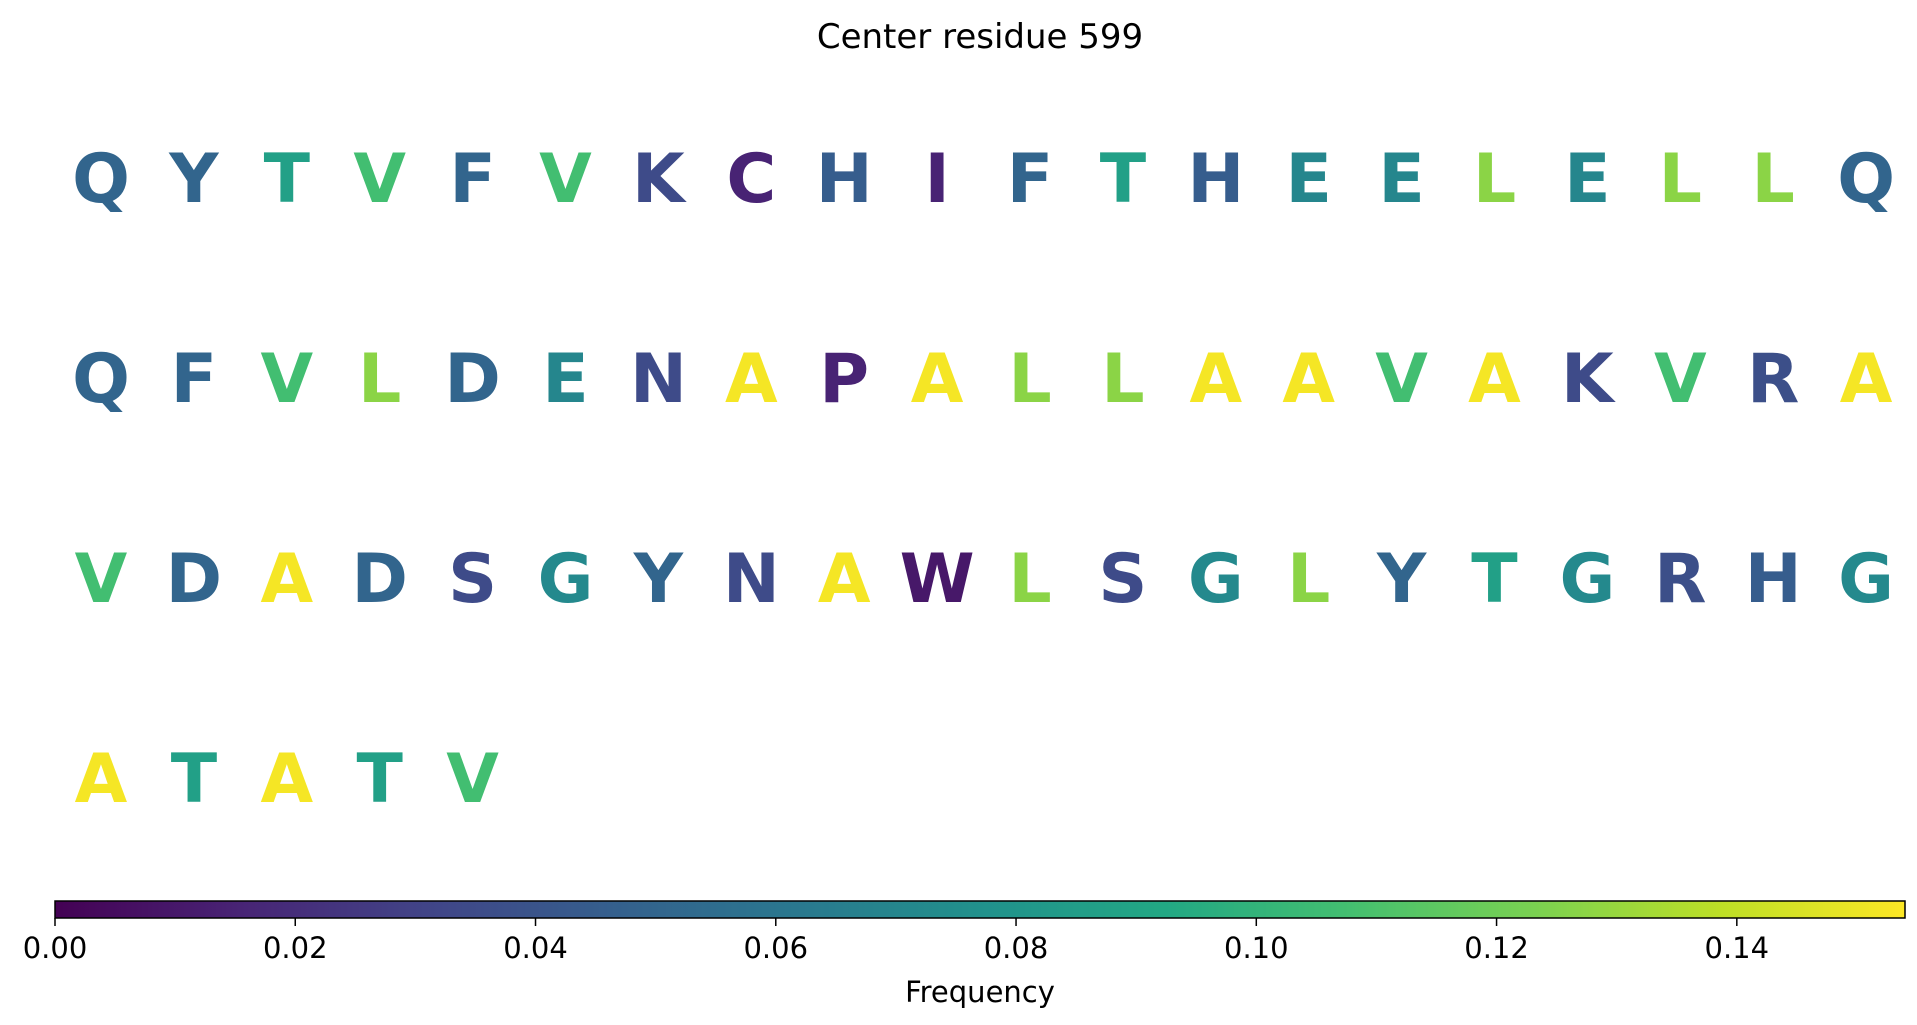 The image size is (1917, 1025). What do you see at coordinates (1737, 948) in the screenshot?
I see `colorbar-tick-label: 0.14` at bounding box center [1737, 948].